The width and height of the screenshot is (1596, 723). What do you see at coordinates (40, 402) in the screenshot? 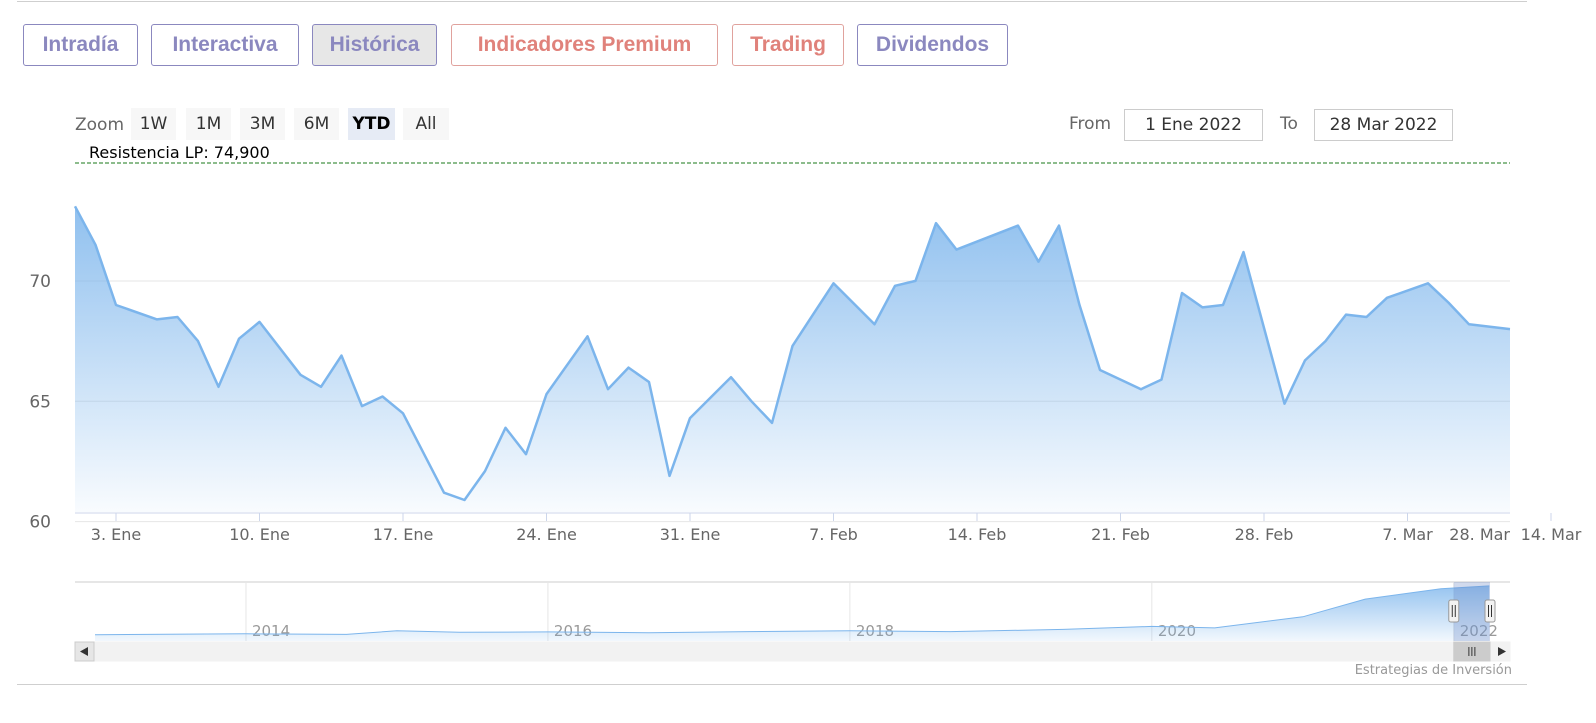
I see `y-tick-label: 65` at bounding box center [40, 402].